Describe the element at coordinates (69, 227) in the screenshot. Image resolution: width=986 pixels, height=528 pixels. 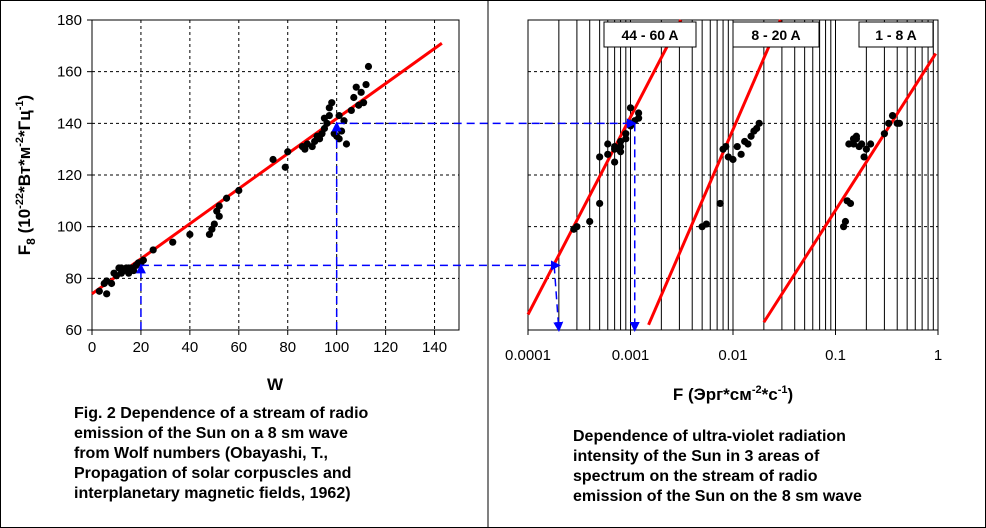
I see `y-tick-label: 100` at that location.